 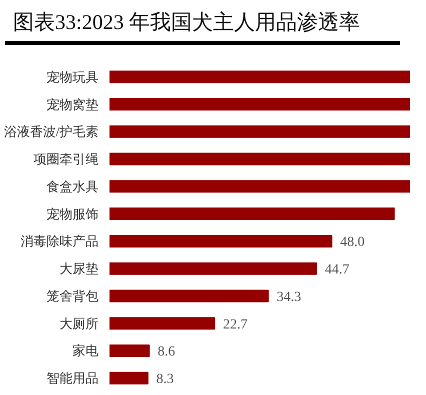 What do you see at coordinates (352, 242) in the screenshot?
I see `data-label: 48.0` at bounding box center [352, 242].